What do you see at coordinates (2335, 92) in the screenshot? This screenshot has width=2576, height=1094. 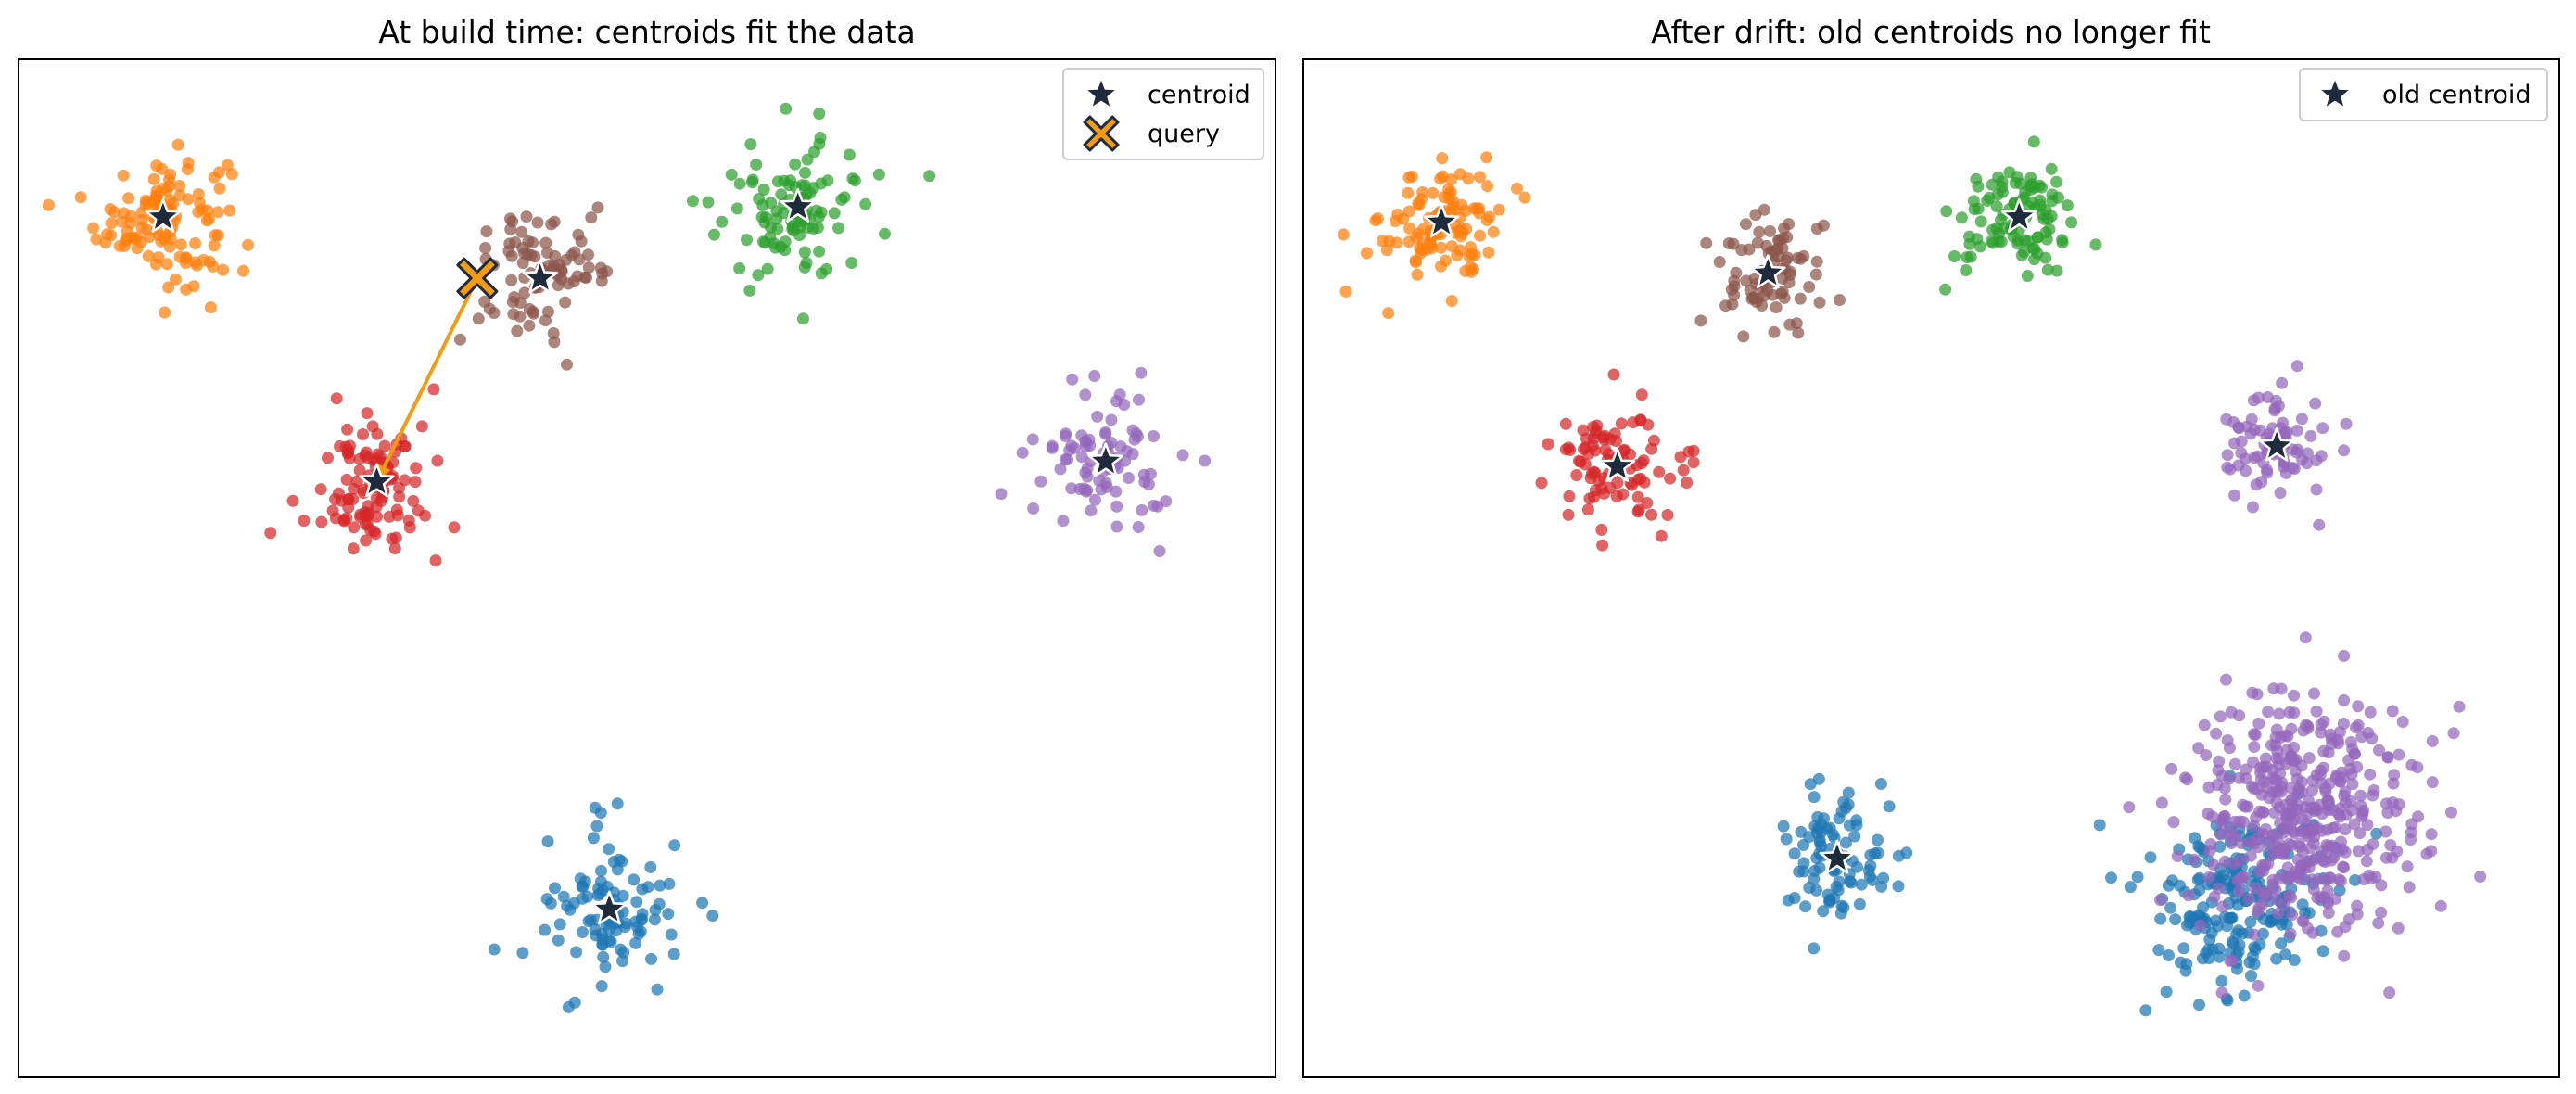 I see `legend-star-icon` at bounding box center [2335, 92].